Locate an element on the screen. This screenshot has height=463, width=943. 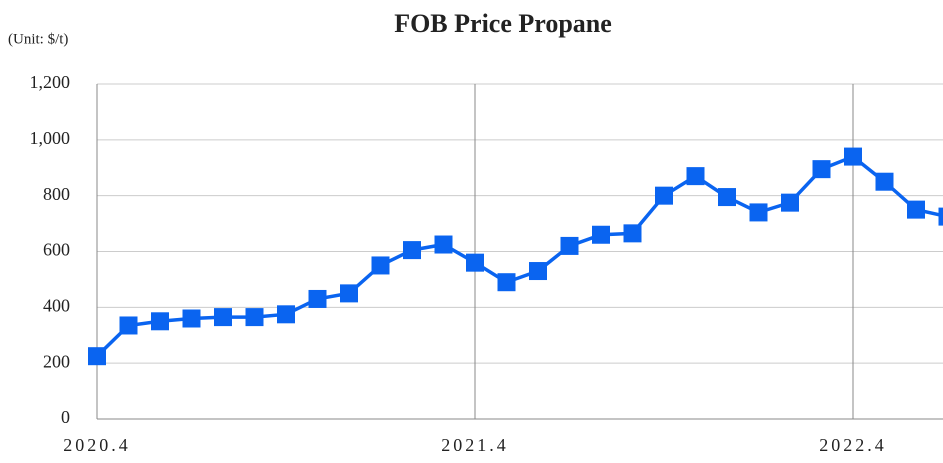
y-tick-label: 600 is located at coordinates (56, 250).